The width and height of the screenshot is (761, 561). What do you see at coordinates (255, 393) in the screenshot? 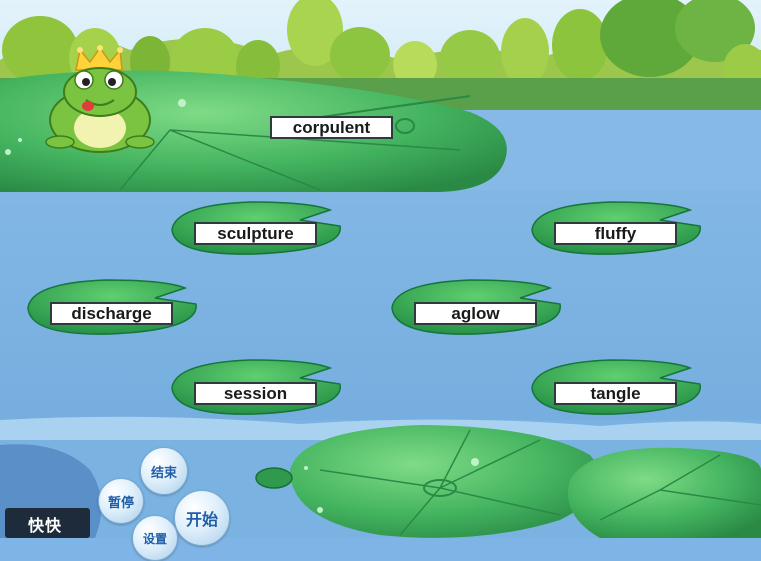
I see `option-word-session: session` at bounding box center [255, 393].